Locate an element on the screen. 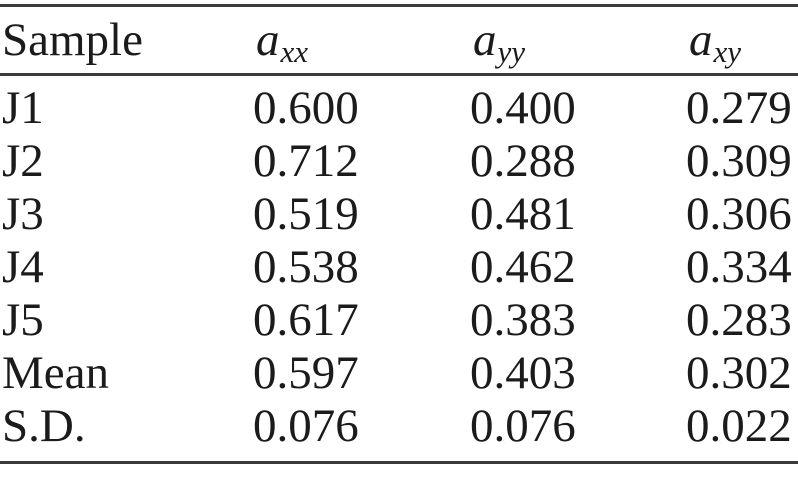  sample-header-label: Sample is located at coordinates (72, 40).